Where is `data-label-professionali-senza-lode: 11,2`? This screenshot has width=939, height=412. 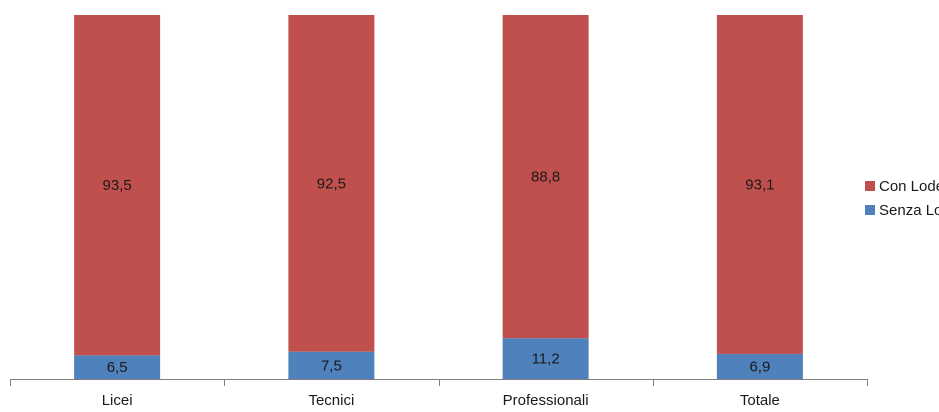
data-label-professionali-senza-lode: 11,2 is located at coordinates (546, 359).